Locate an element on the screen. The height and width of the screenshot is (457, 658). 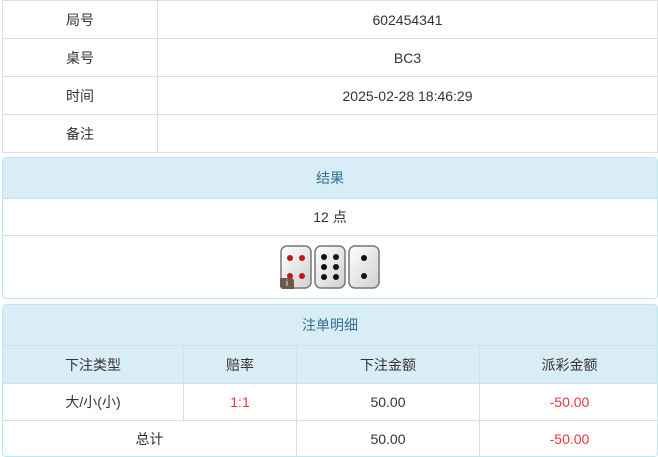
info-value: 2025-02-28 18:46:29 is located at coordinates (407, 95).